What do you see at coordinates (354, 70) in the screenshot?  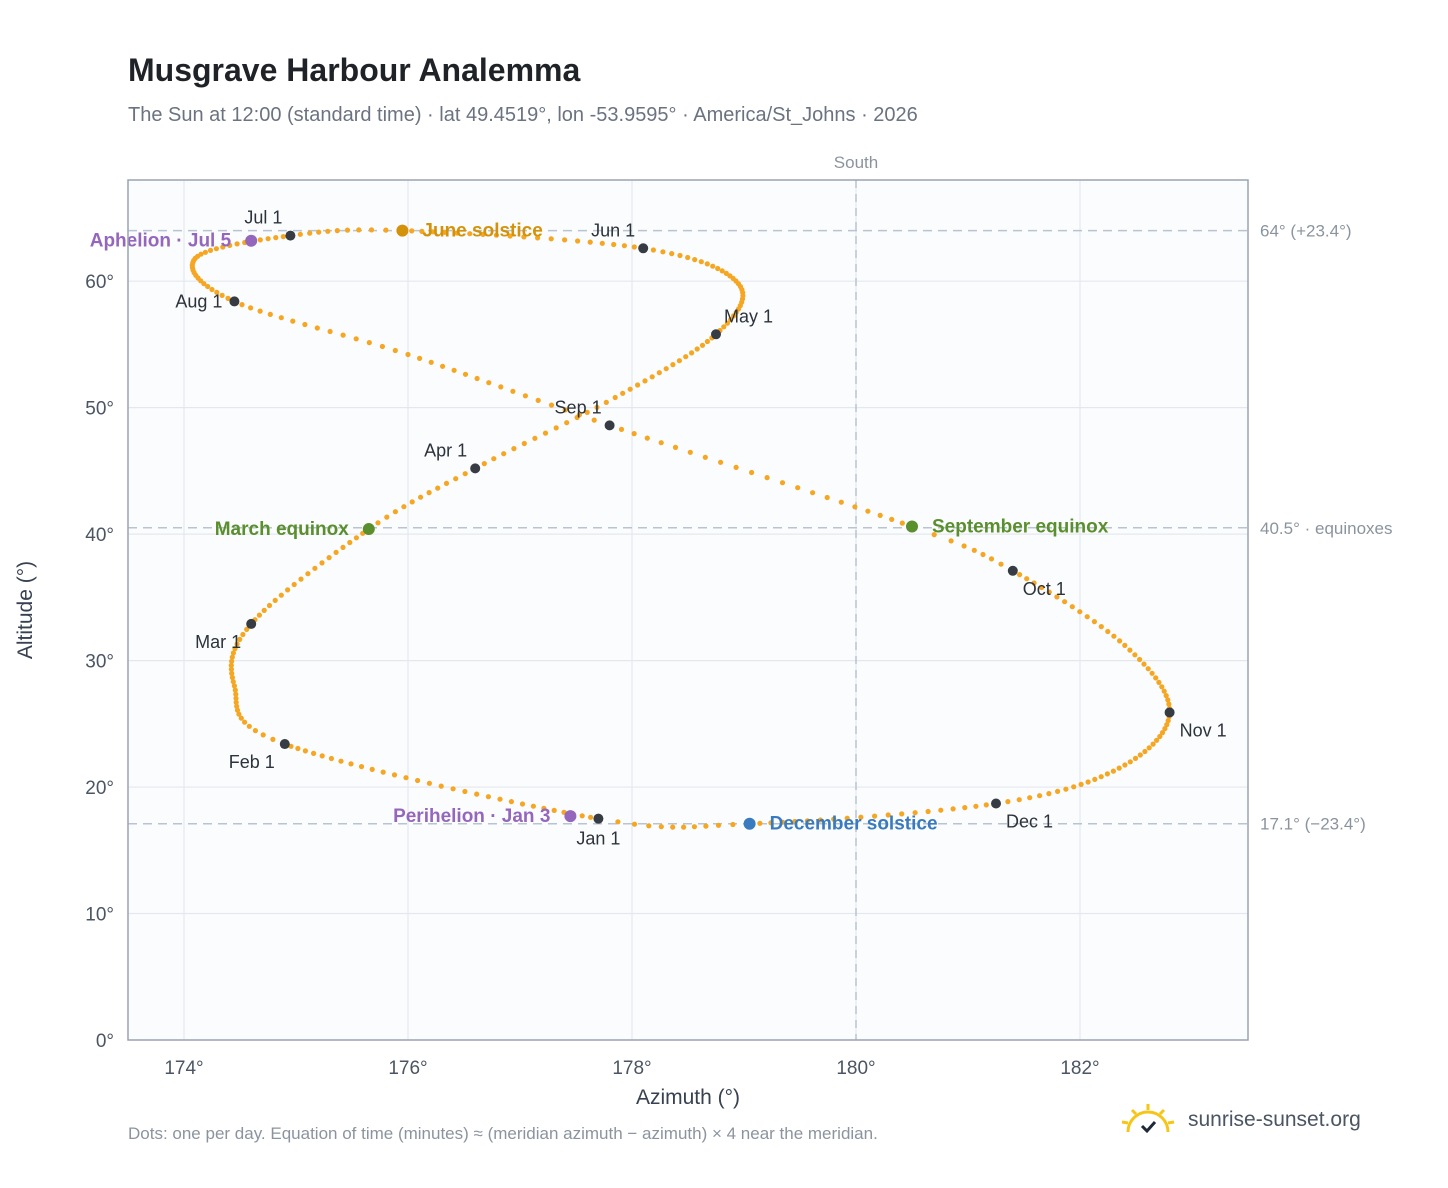 I see `chart-title: Musgrave Harbour Analemma` at bounding box center [354, 70].